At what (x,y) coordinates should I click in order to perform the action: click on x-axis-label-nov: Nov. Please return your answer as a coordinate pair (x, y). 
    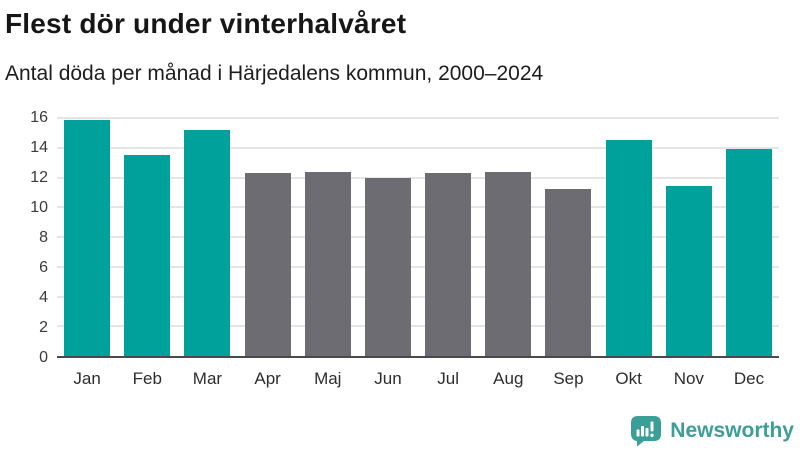
    Looking at the image, I should click on (688, 378).